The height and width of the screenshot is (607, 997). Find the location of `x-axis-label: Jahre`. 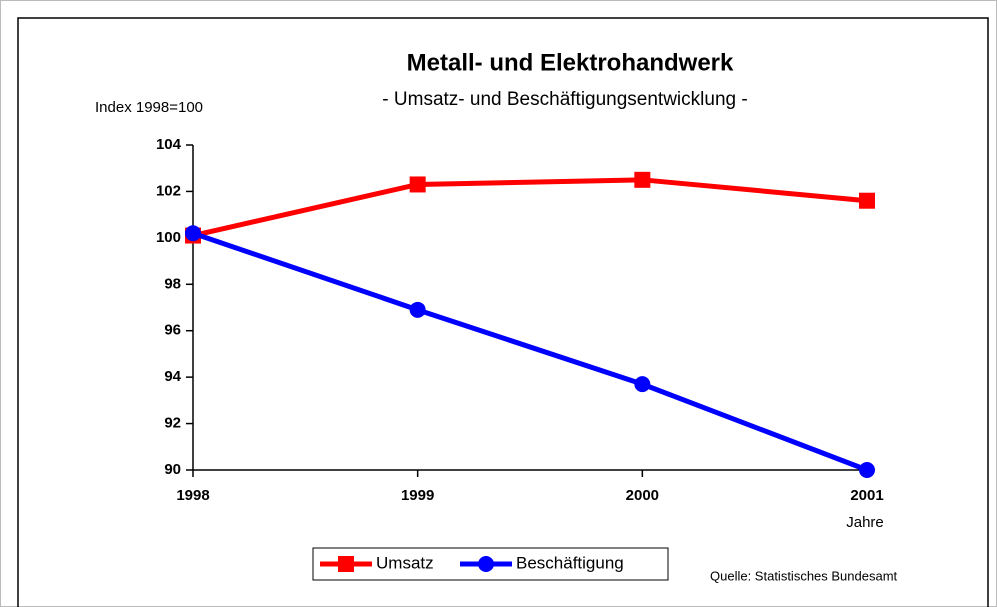

x-axis-label: Jahre is located at coordinates (865, 522).